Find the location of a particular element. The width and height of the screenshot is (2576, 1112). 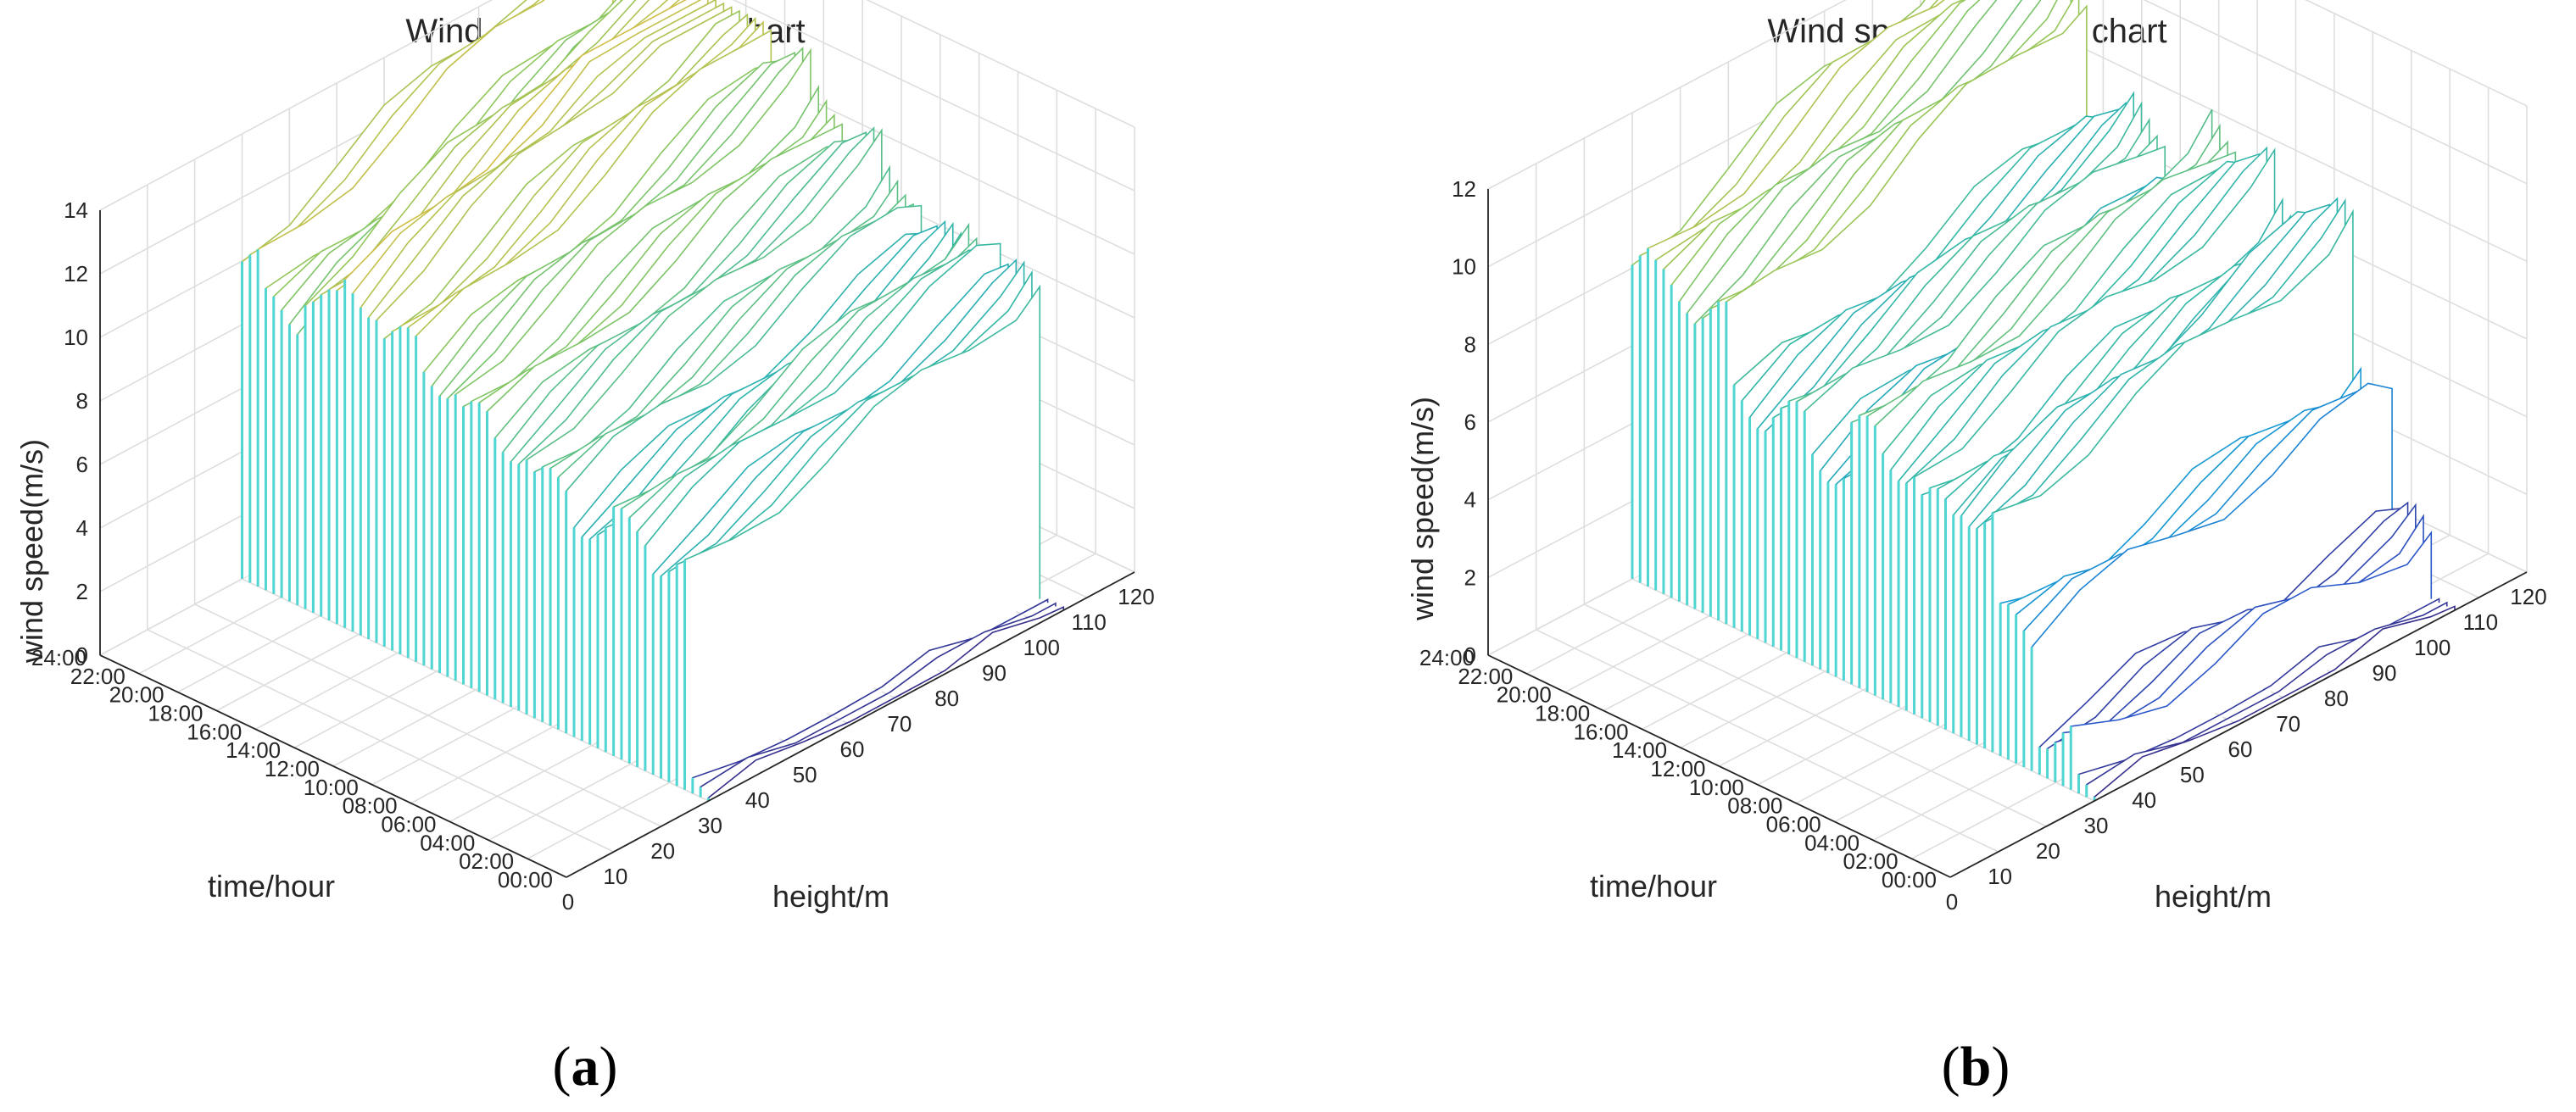

x-tick-label: 20 is located at coordinates (662, 851).